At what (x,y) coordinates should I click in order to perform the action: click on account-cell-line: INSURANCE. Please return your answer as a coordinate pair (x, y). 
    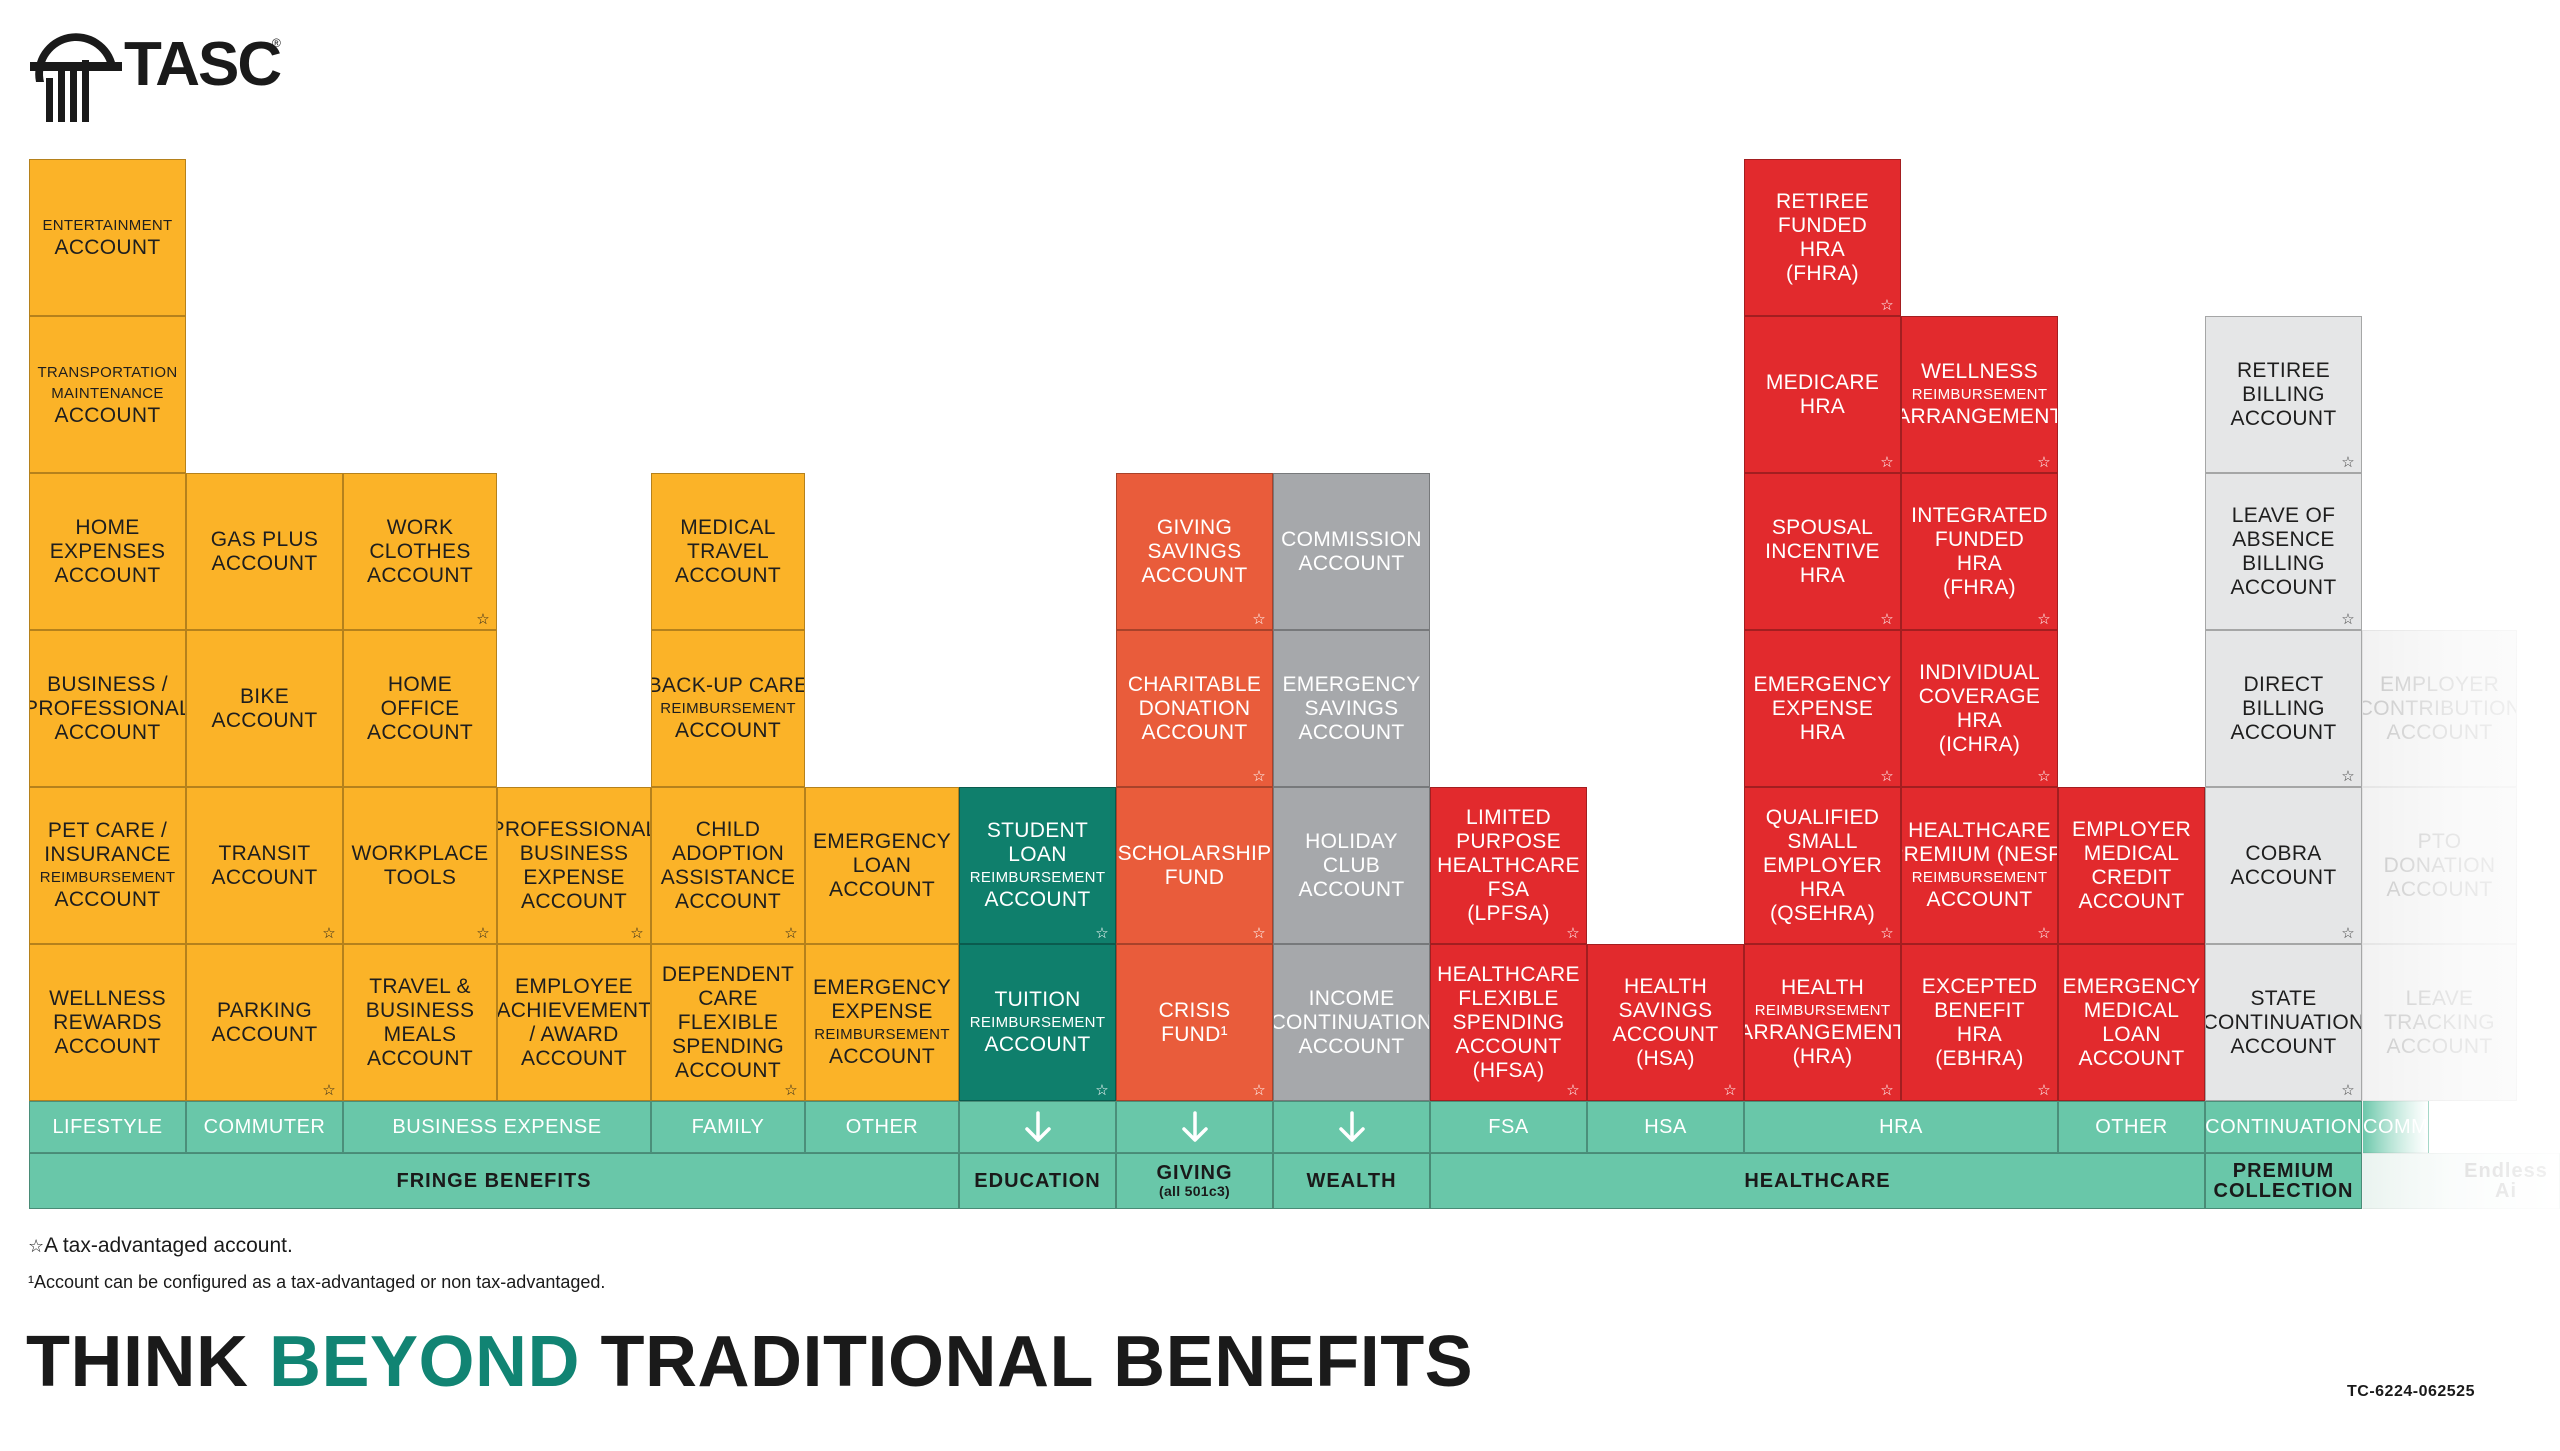
    Looking at the image, I should click on (107, 854).